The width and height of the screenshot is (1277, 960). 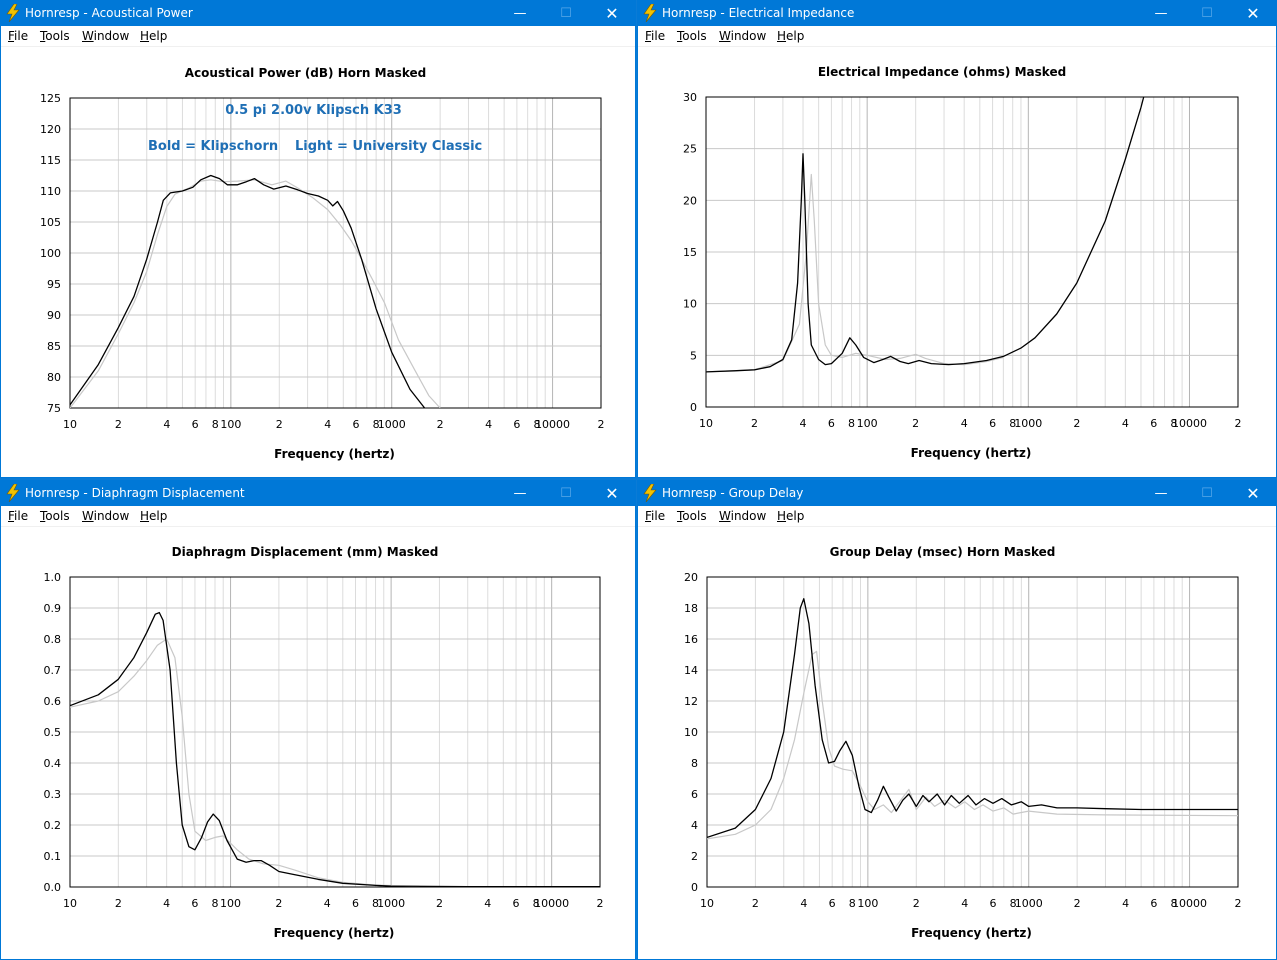 I want to click on y-tick-label: 12, so click(x=691, y=701).